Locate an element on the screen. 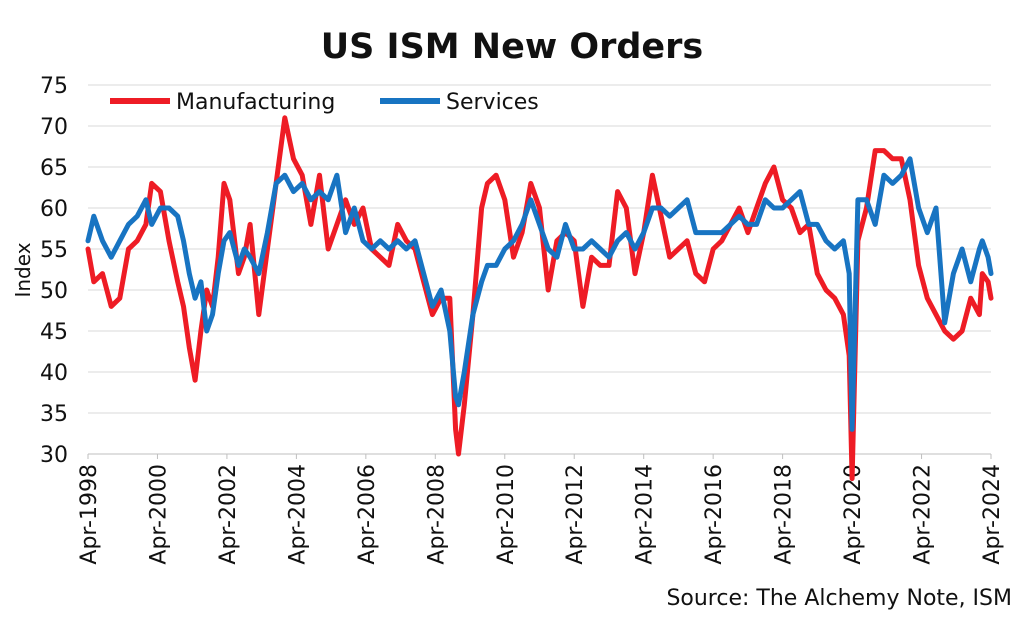  x-tick-label: Apr-2018 is located at coordinates (784, 514).